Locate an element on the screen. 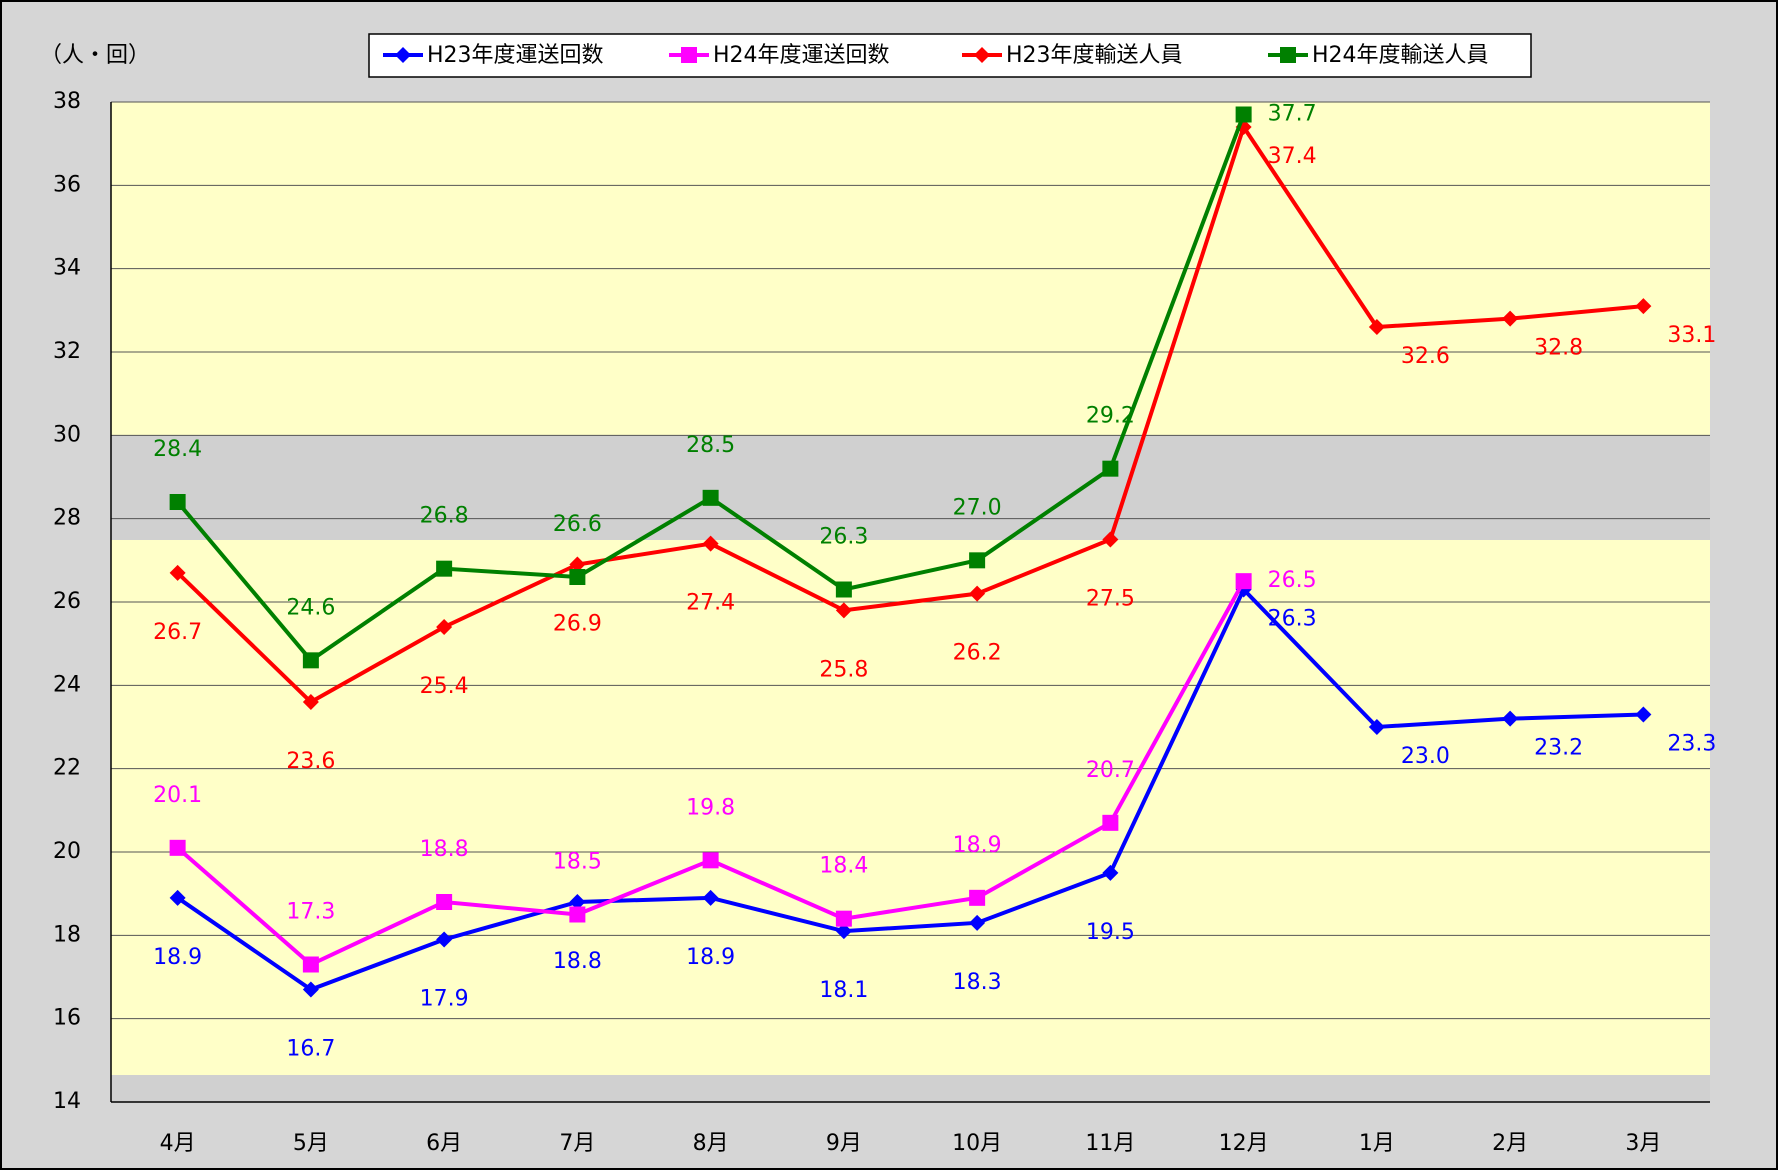 This screenshot has height=1170, width=1778. y-tick-label: 26 is located at coordinates (67, 601).